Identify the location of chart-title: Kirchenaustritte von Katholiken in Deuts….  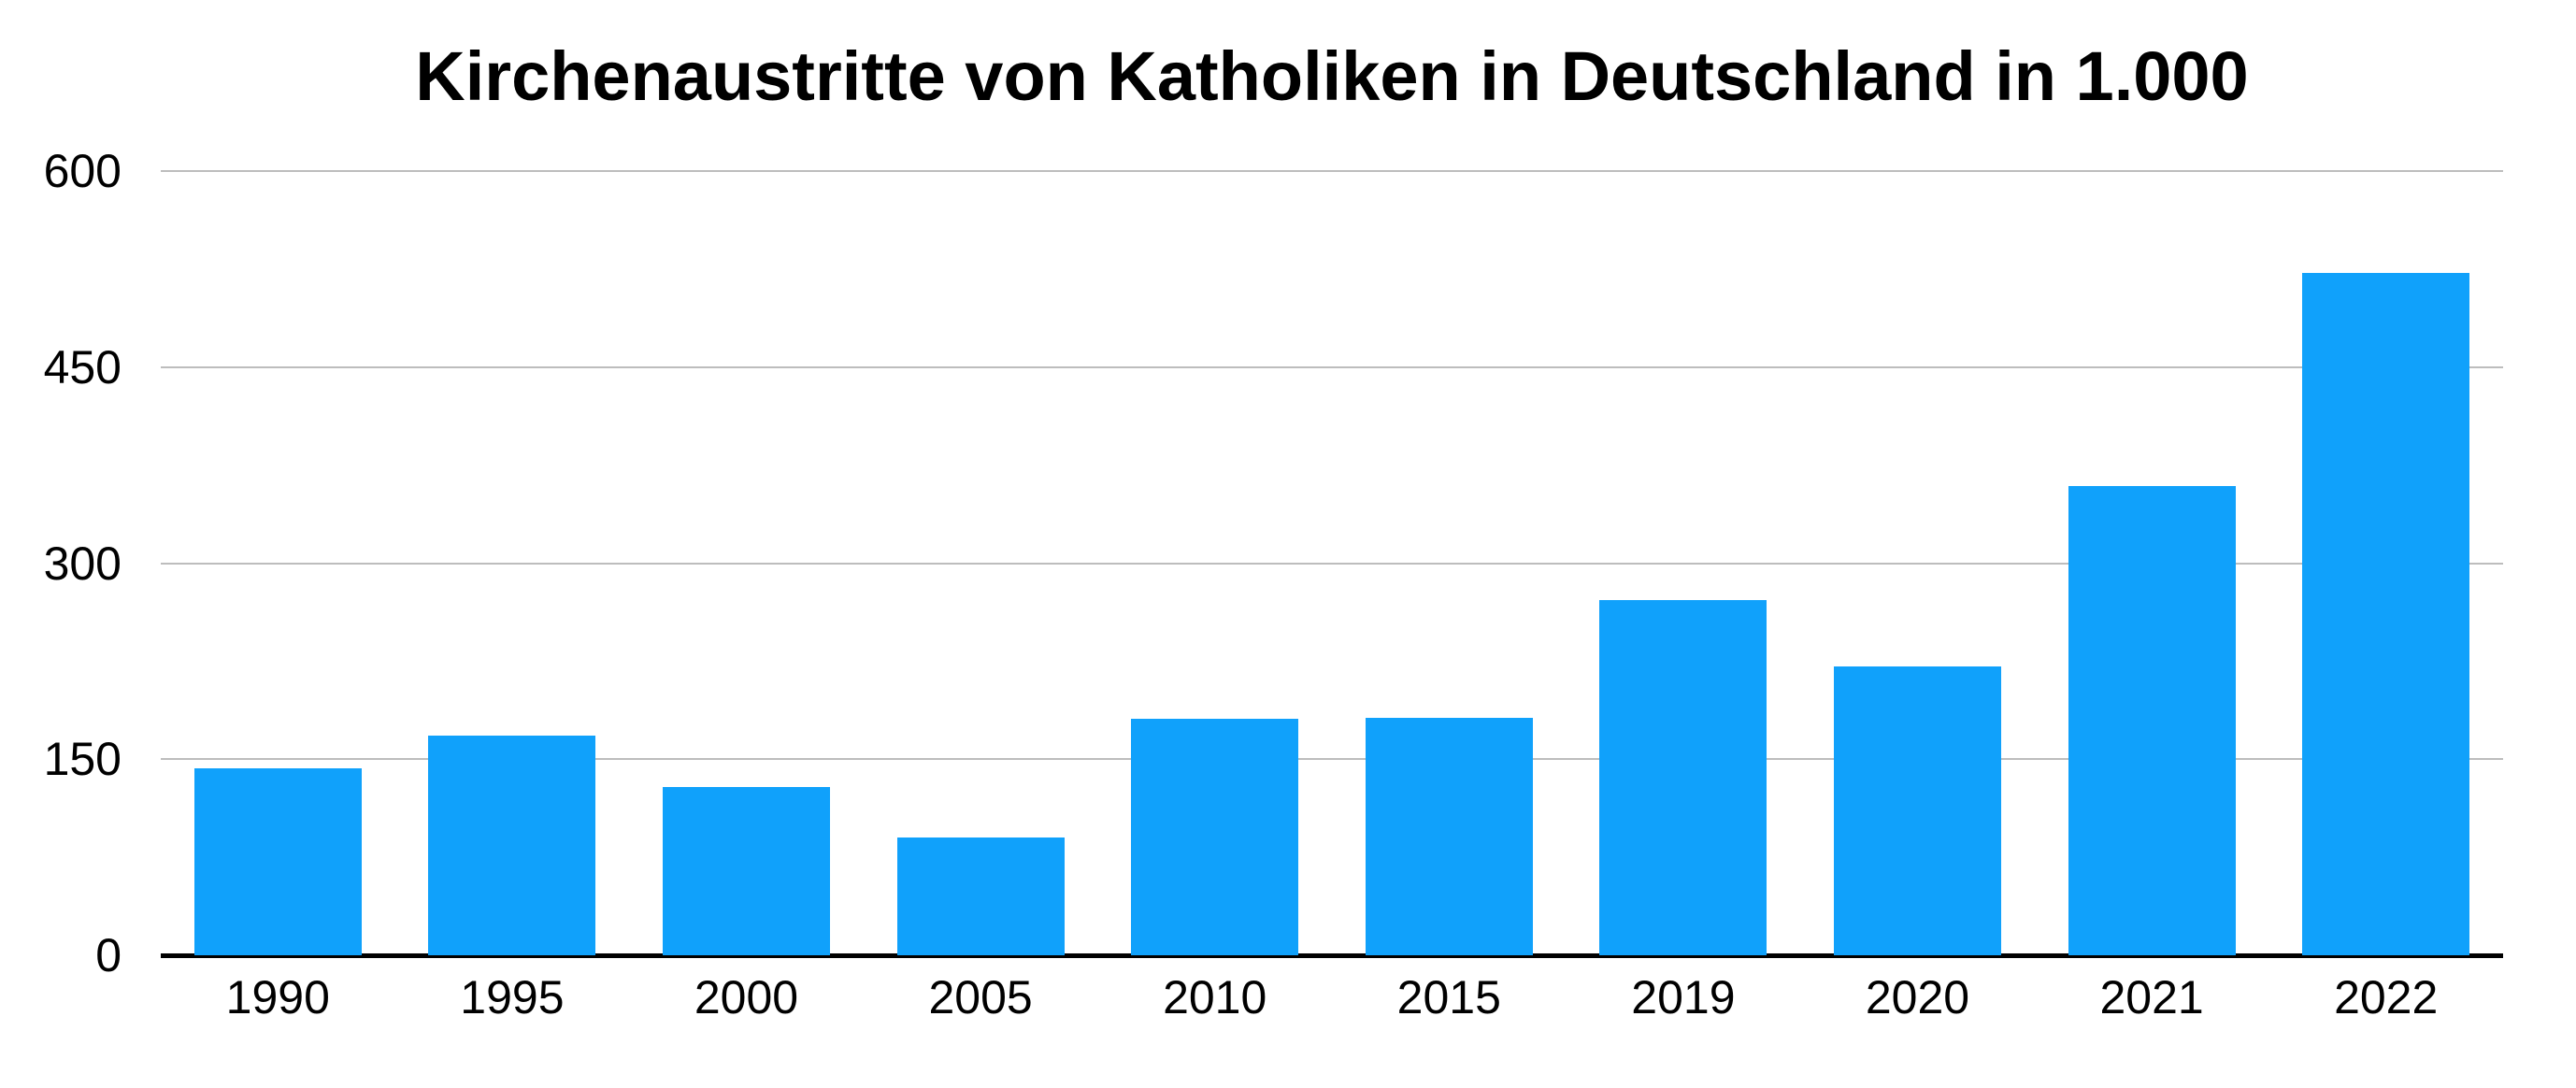
(1332, 76).